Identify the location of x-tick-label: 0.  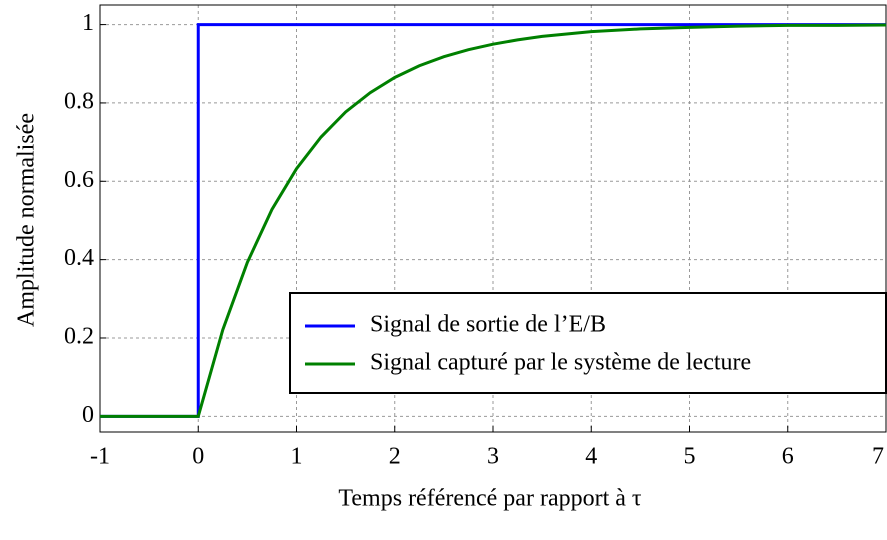
(198, 457).